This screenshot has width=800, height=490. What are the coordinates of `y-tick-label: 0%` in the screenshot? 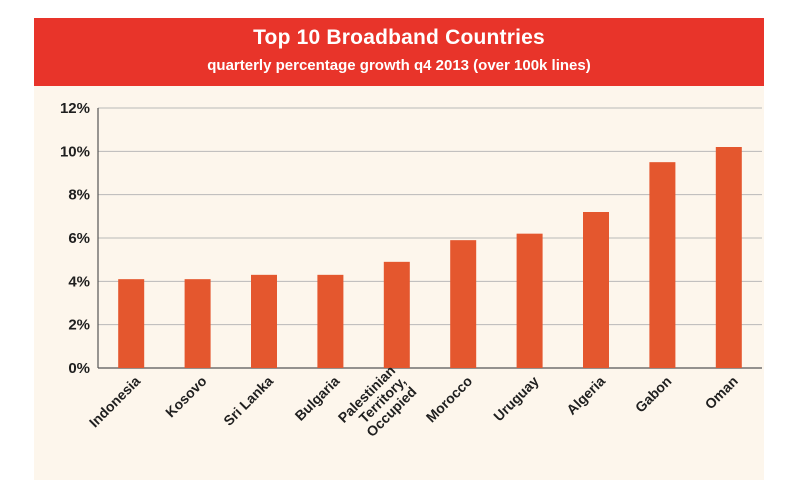 It's located at (79, 368).